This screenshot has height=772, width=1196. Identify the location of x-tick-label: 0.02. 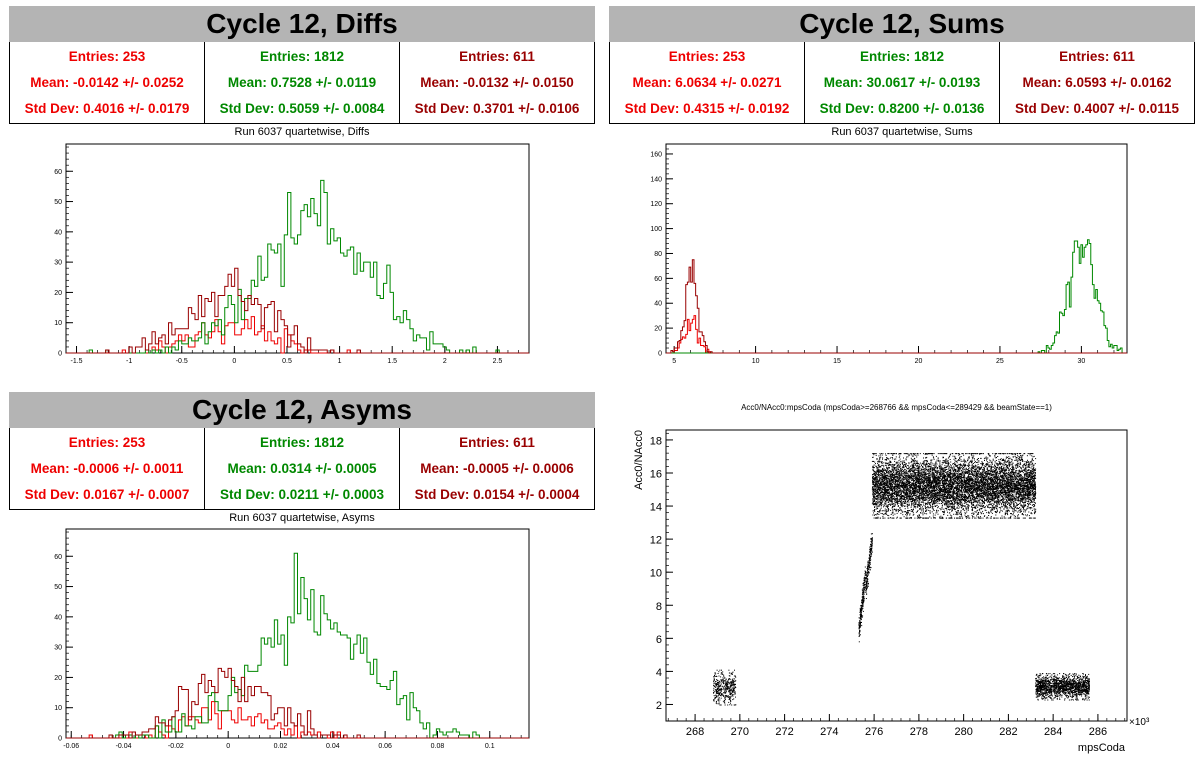
(281, 746).